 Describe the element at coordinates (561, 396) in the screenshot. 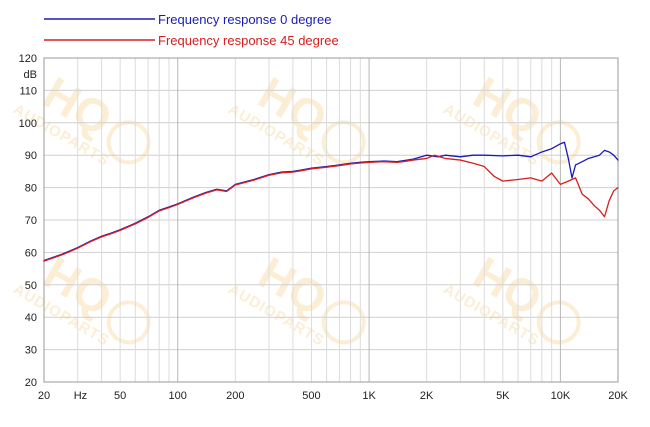

I see `x-tick-label: 10K` at that location.